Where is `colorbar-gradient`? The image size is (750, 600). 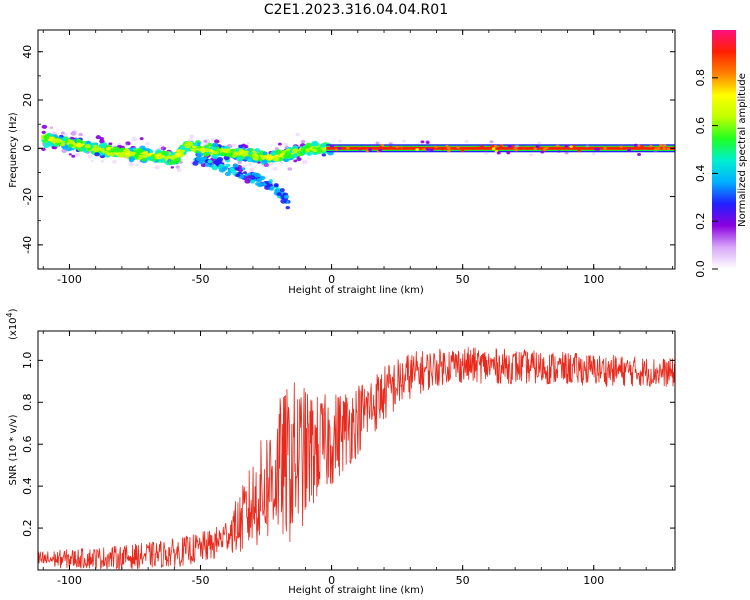
colorbar-gradient is located at coordinates (724, 149).